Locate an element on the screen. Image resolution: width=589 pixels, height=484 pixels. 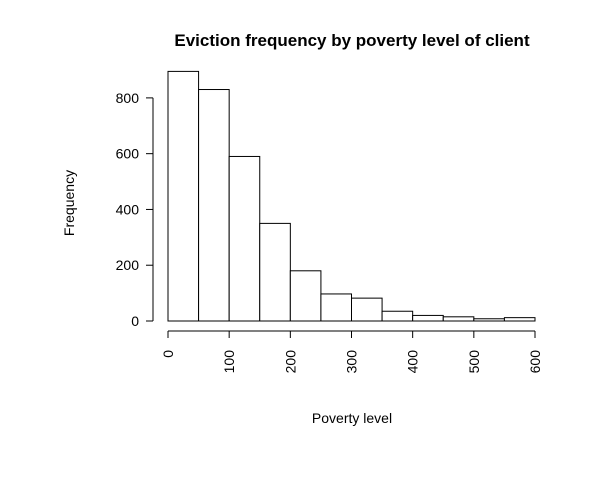
y-axis: 0 200 400 600 800 is located at coordinates (135, 209).